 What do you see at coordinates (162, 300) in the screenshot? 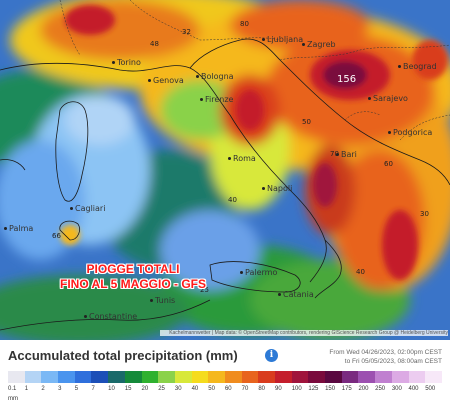
I see `city-label-tunis: Tunis` at bounding box center [162, 300].